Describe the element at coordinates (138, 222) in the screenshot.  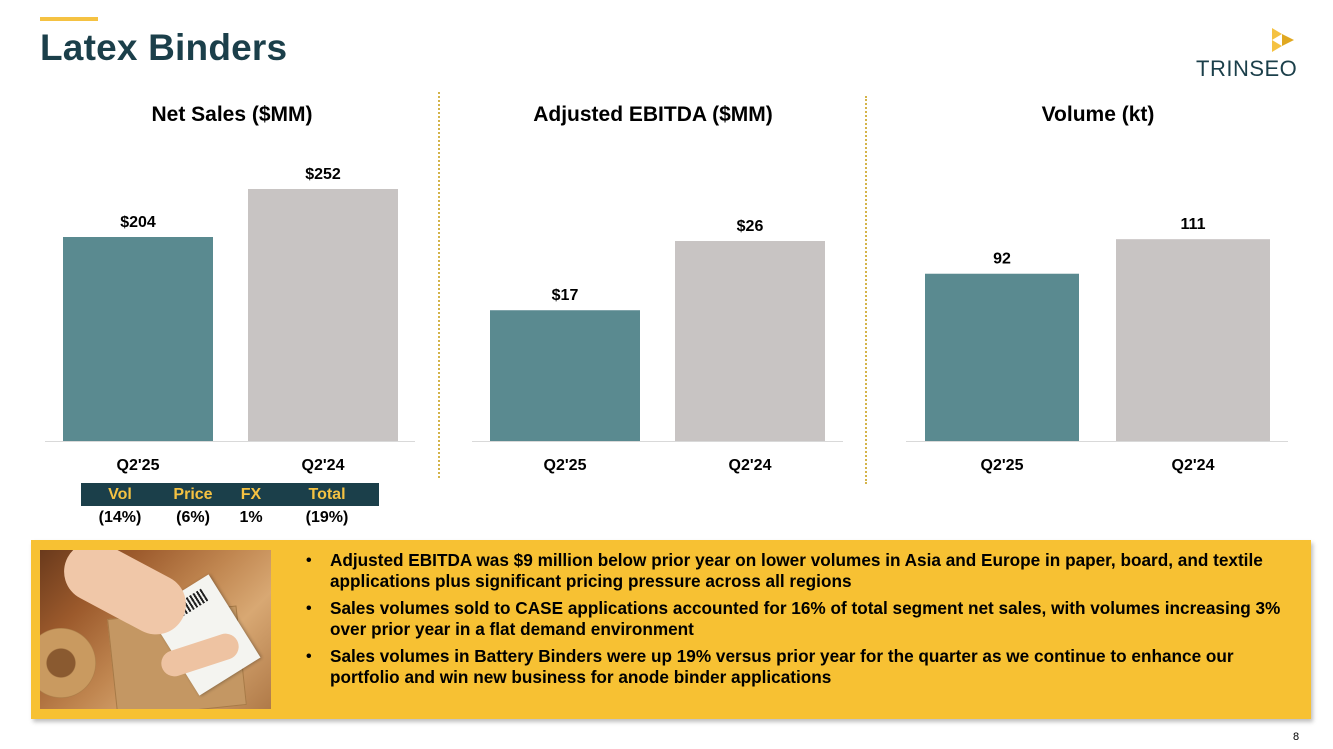
I see `data-label-net-sales-0: $204` at that location.